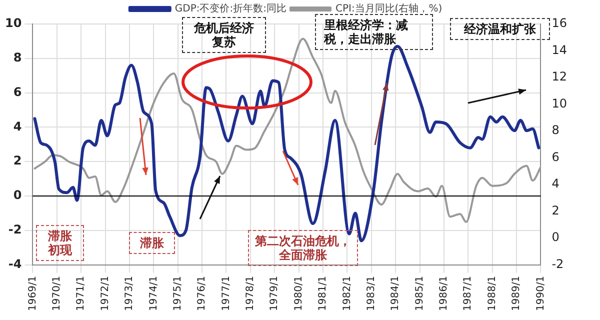 The width and height of the screenshot is (600, 320). What do you see at coordinates (154, 294) in the screenshot?
I see `x-tick-label: 1974/1` at bounding box center [154, 294].